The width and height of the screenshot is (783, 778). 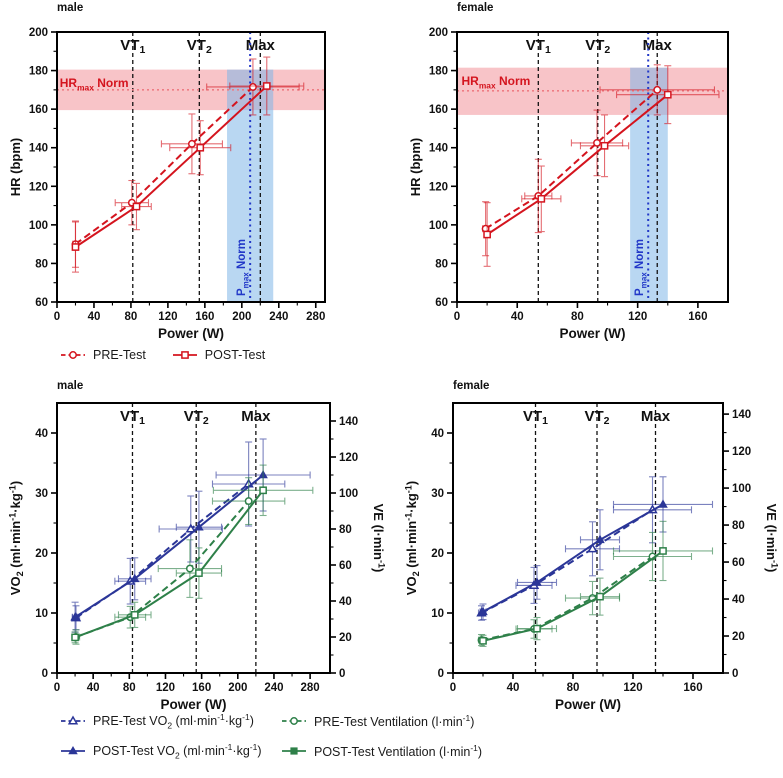 I want to click on panel-title-female-vo2: female, so click(x=471, y=386).